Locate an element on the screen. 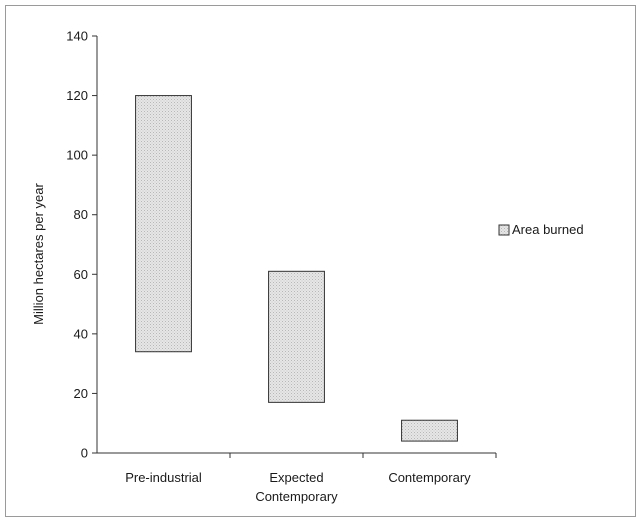  legend-swatch is located at coordinates (504, 230).